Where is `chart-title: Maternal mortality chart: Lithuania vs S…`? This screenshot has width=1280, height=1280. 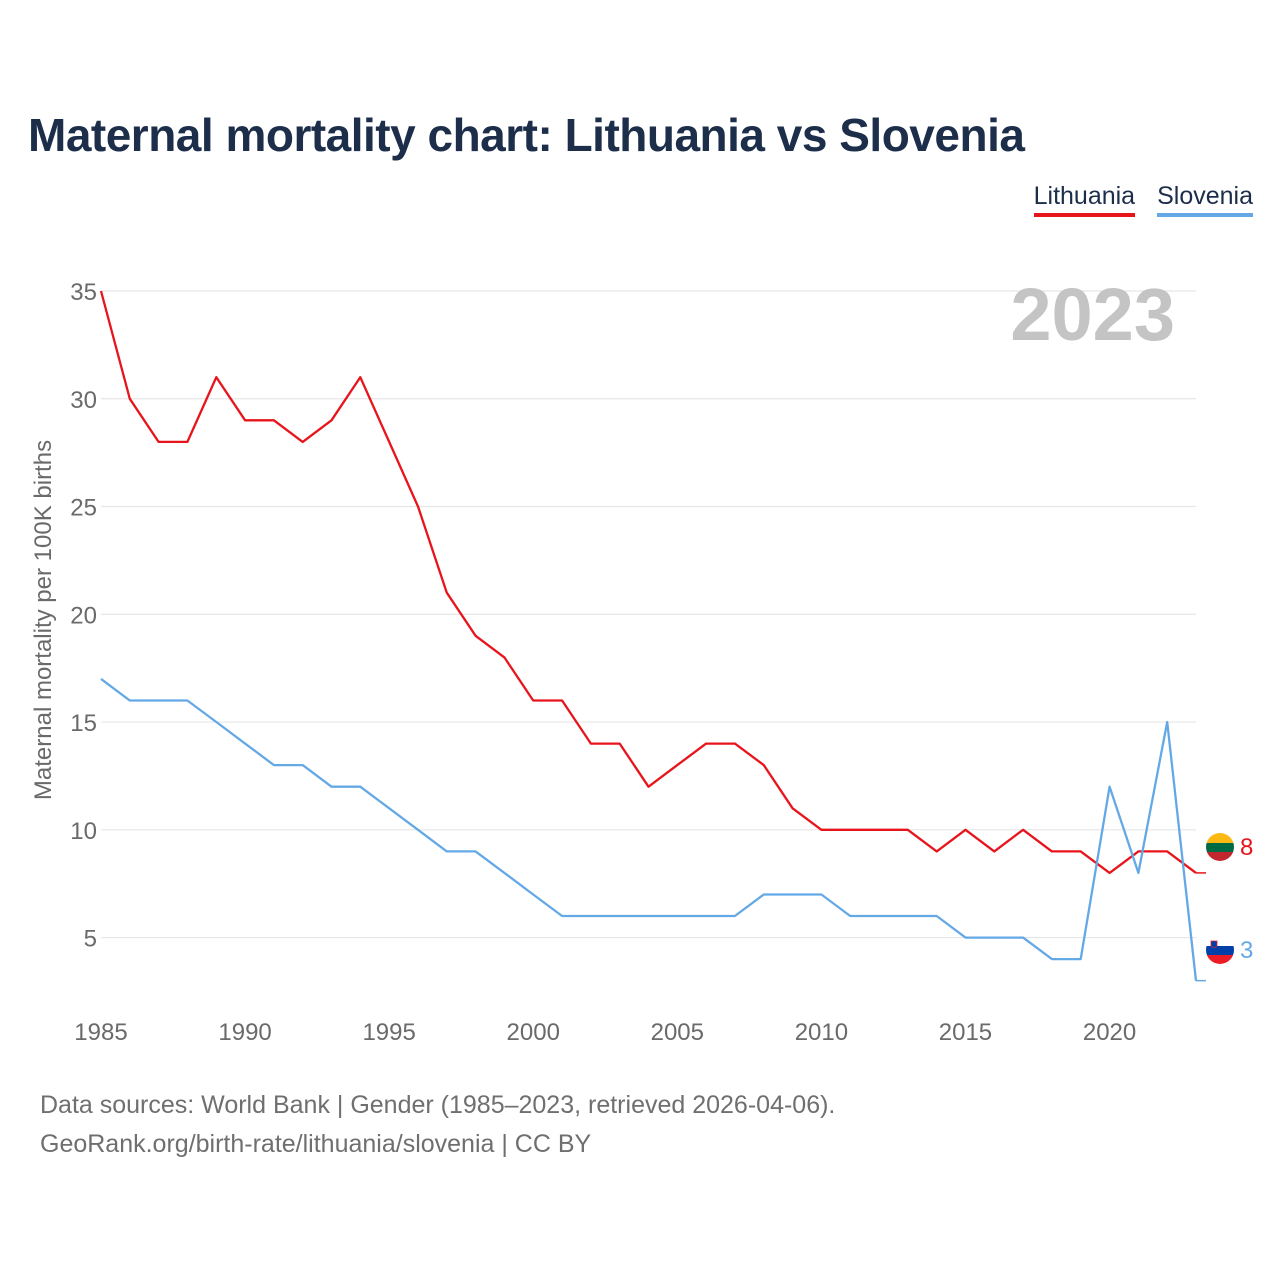
chart-title: Maternal mortality chart: Lithuania vs S… is located at coordinates (526, 135).